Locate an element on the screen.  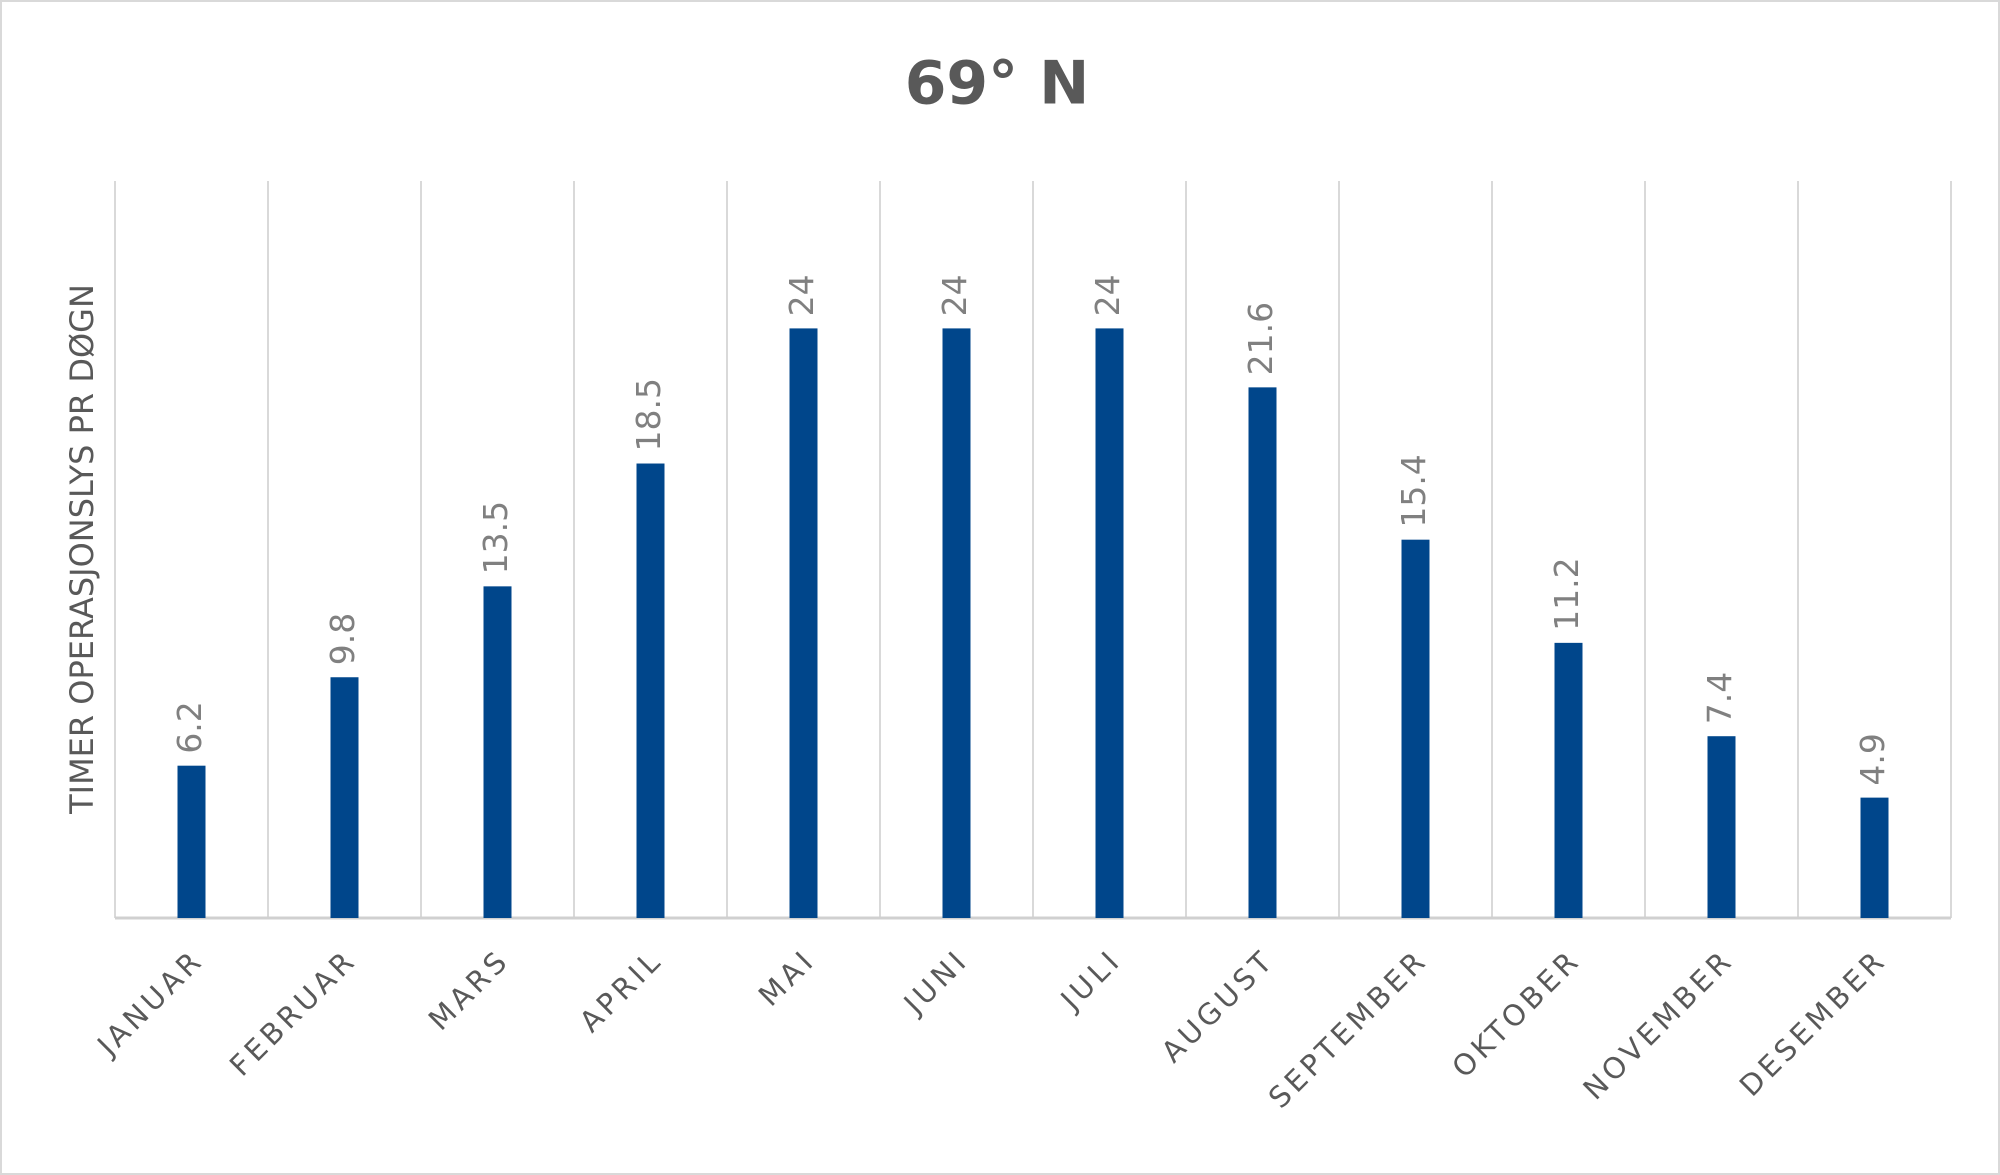
data-label: 15.4 is located at coordinates (1413, 490).